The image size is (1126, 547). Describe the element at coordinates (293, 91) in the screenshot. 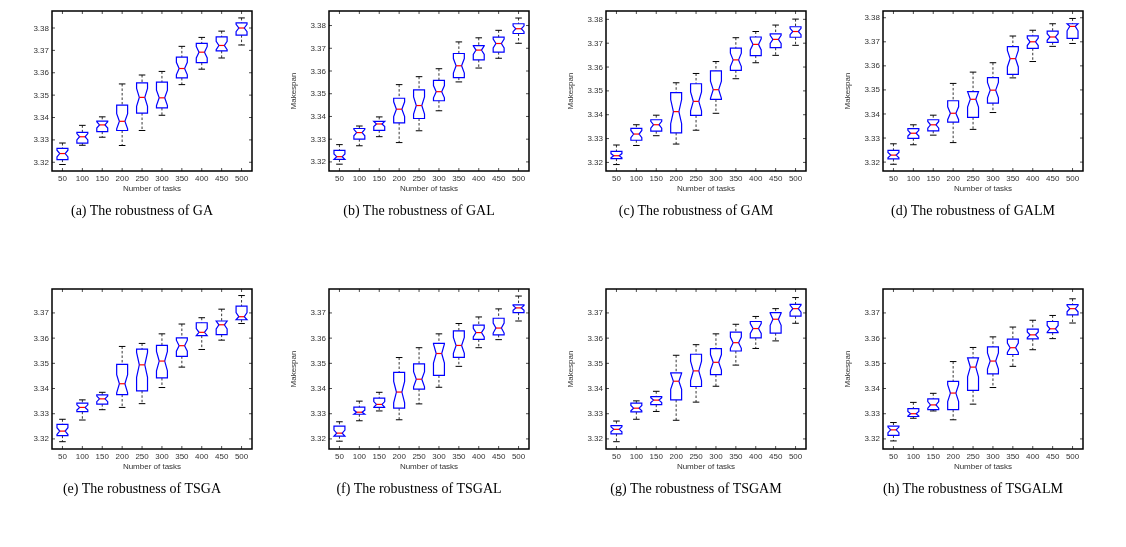

I see `y-axis-title: Makespan` at that location.